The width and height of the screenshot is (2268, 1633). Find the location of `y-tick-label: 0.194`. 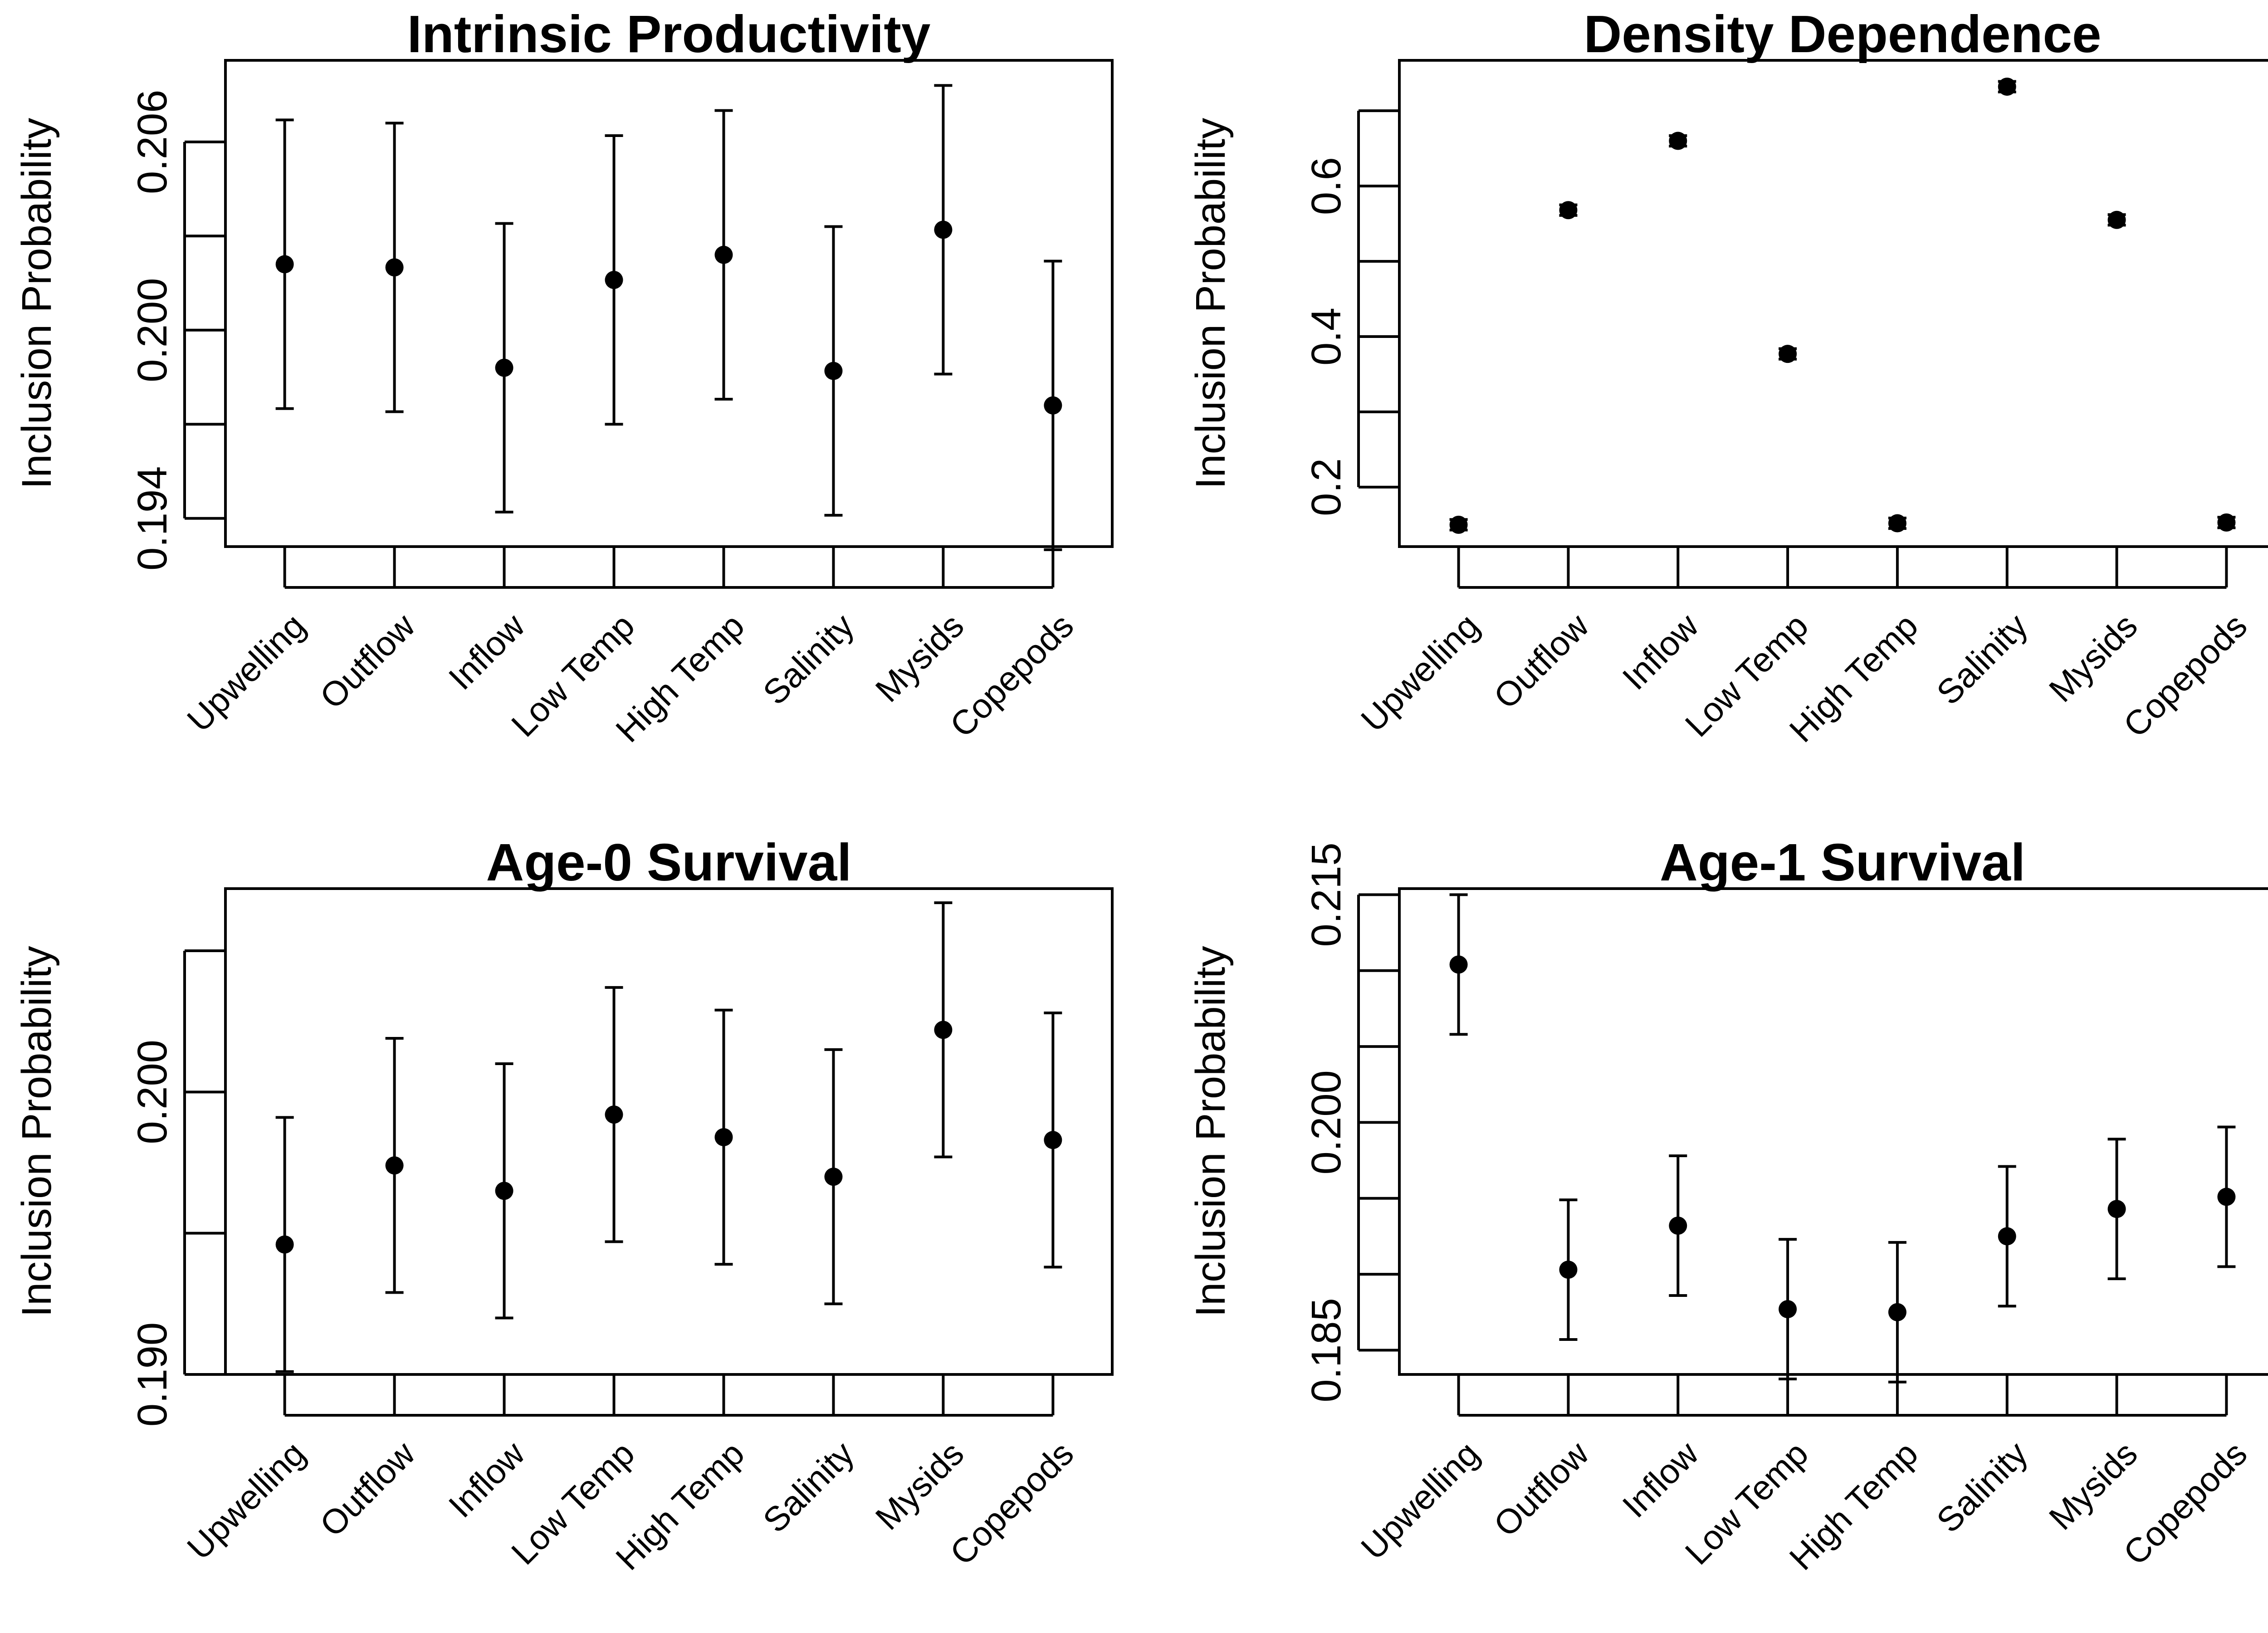

y-tick-label: 0.194 is located at coordinates (153, 518).